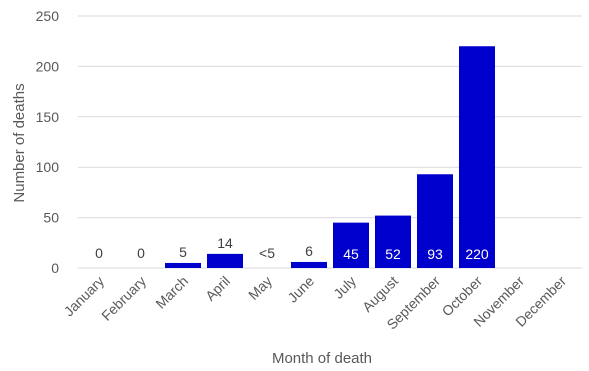 This screenshot has height=371, width=589. Describe the element at coordinates (393, 241) in the screenshot. I see `bar-august` at that location.